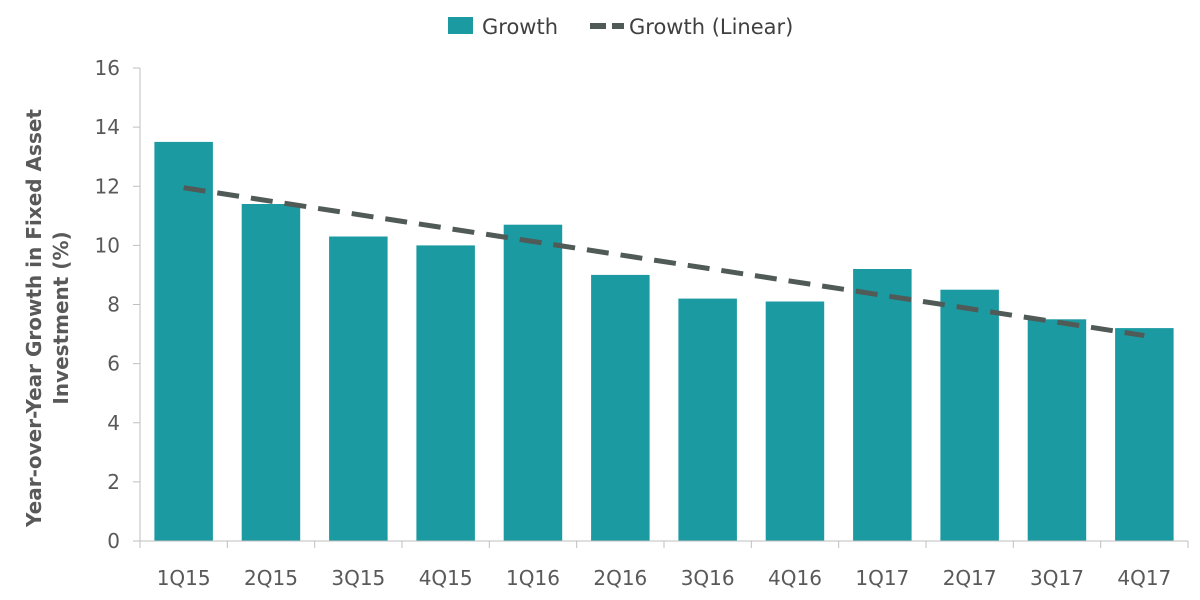  I want to click on x-tick-label: 4Q16, so click(795, 578).